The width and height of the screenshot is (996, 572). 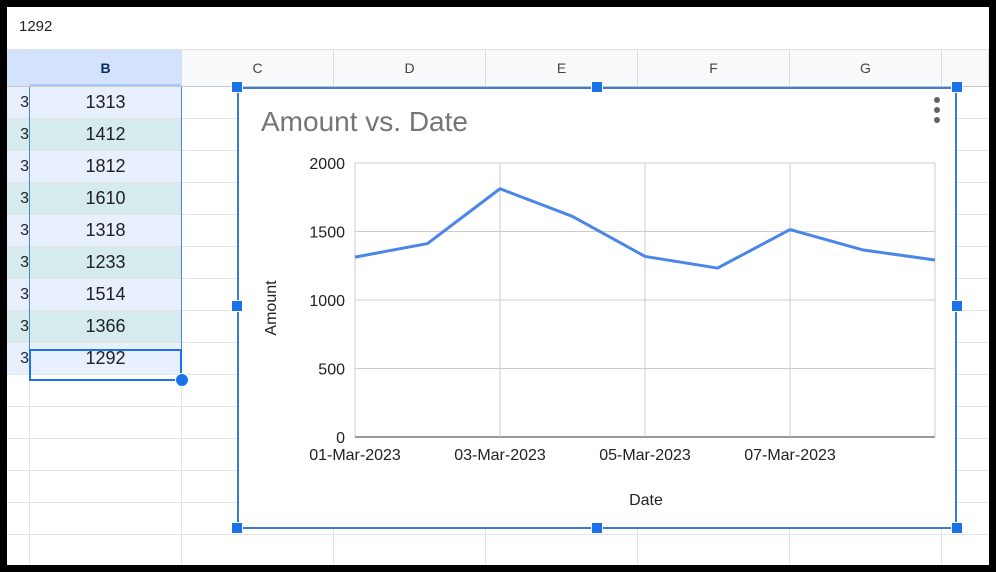 I want to click on resize-handle-top-left, so click(x=237, y=87).